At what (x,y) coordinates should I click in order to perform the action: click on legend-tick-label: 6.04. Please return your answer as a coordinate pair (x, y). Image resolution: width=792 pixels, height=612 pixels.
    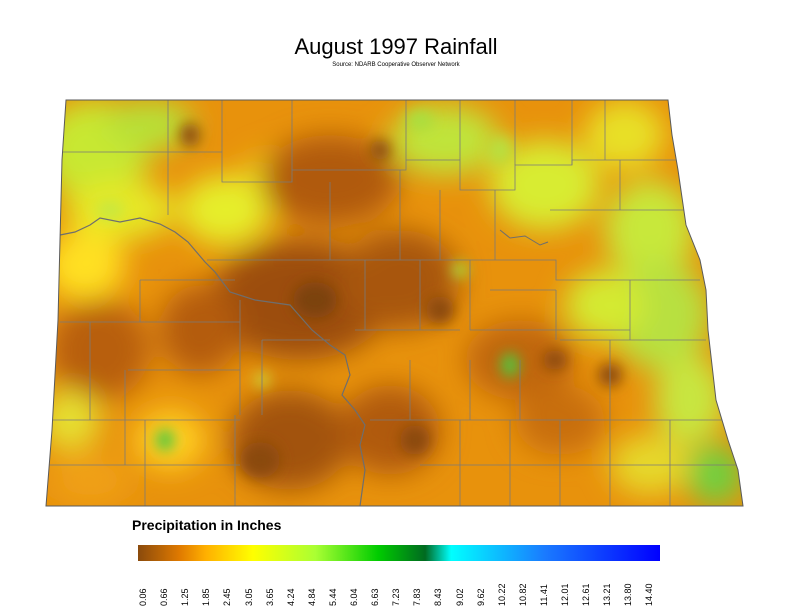
    Looking at the image, I should click on (354, 597).